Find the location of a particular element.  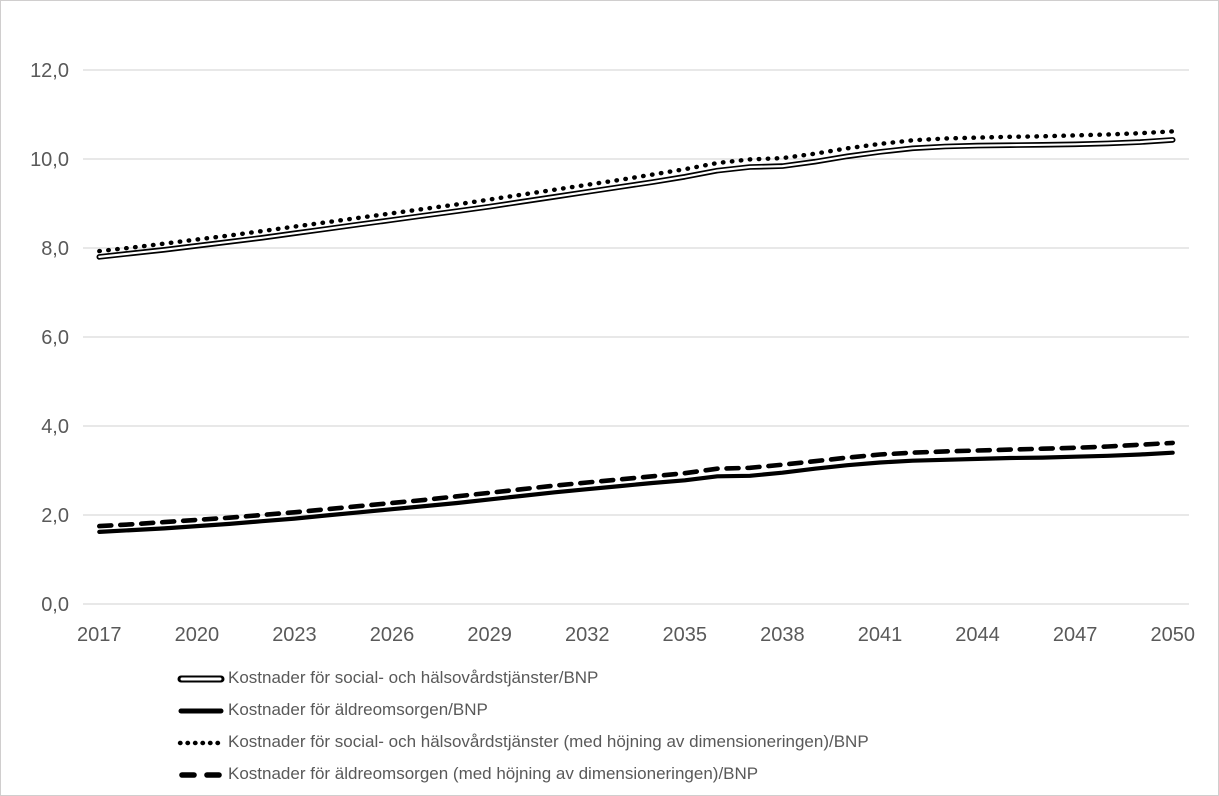

solid-line-legend-marker is located at coordinates (201, 710).